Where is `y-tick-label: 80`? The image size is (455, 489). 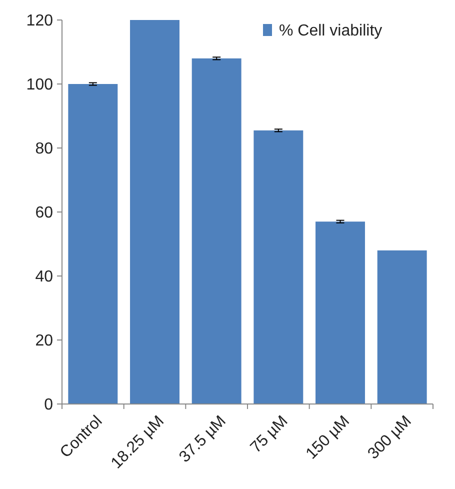 y-tick-label: 80 is located at coordinates (44, 149).